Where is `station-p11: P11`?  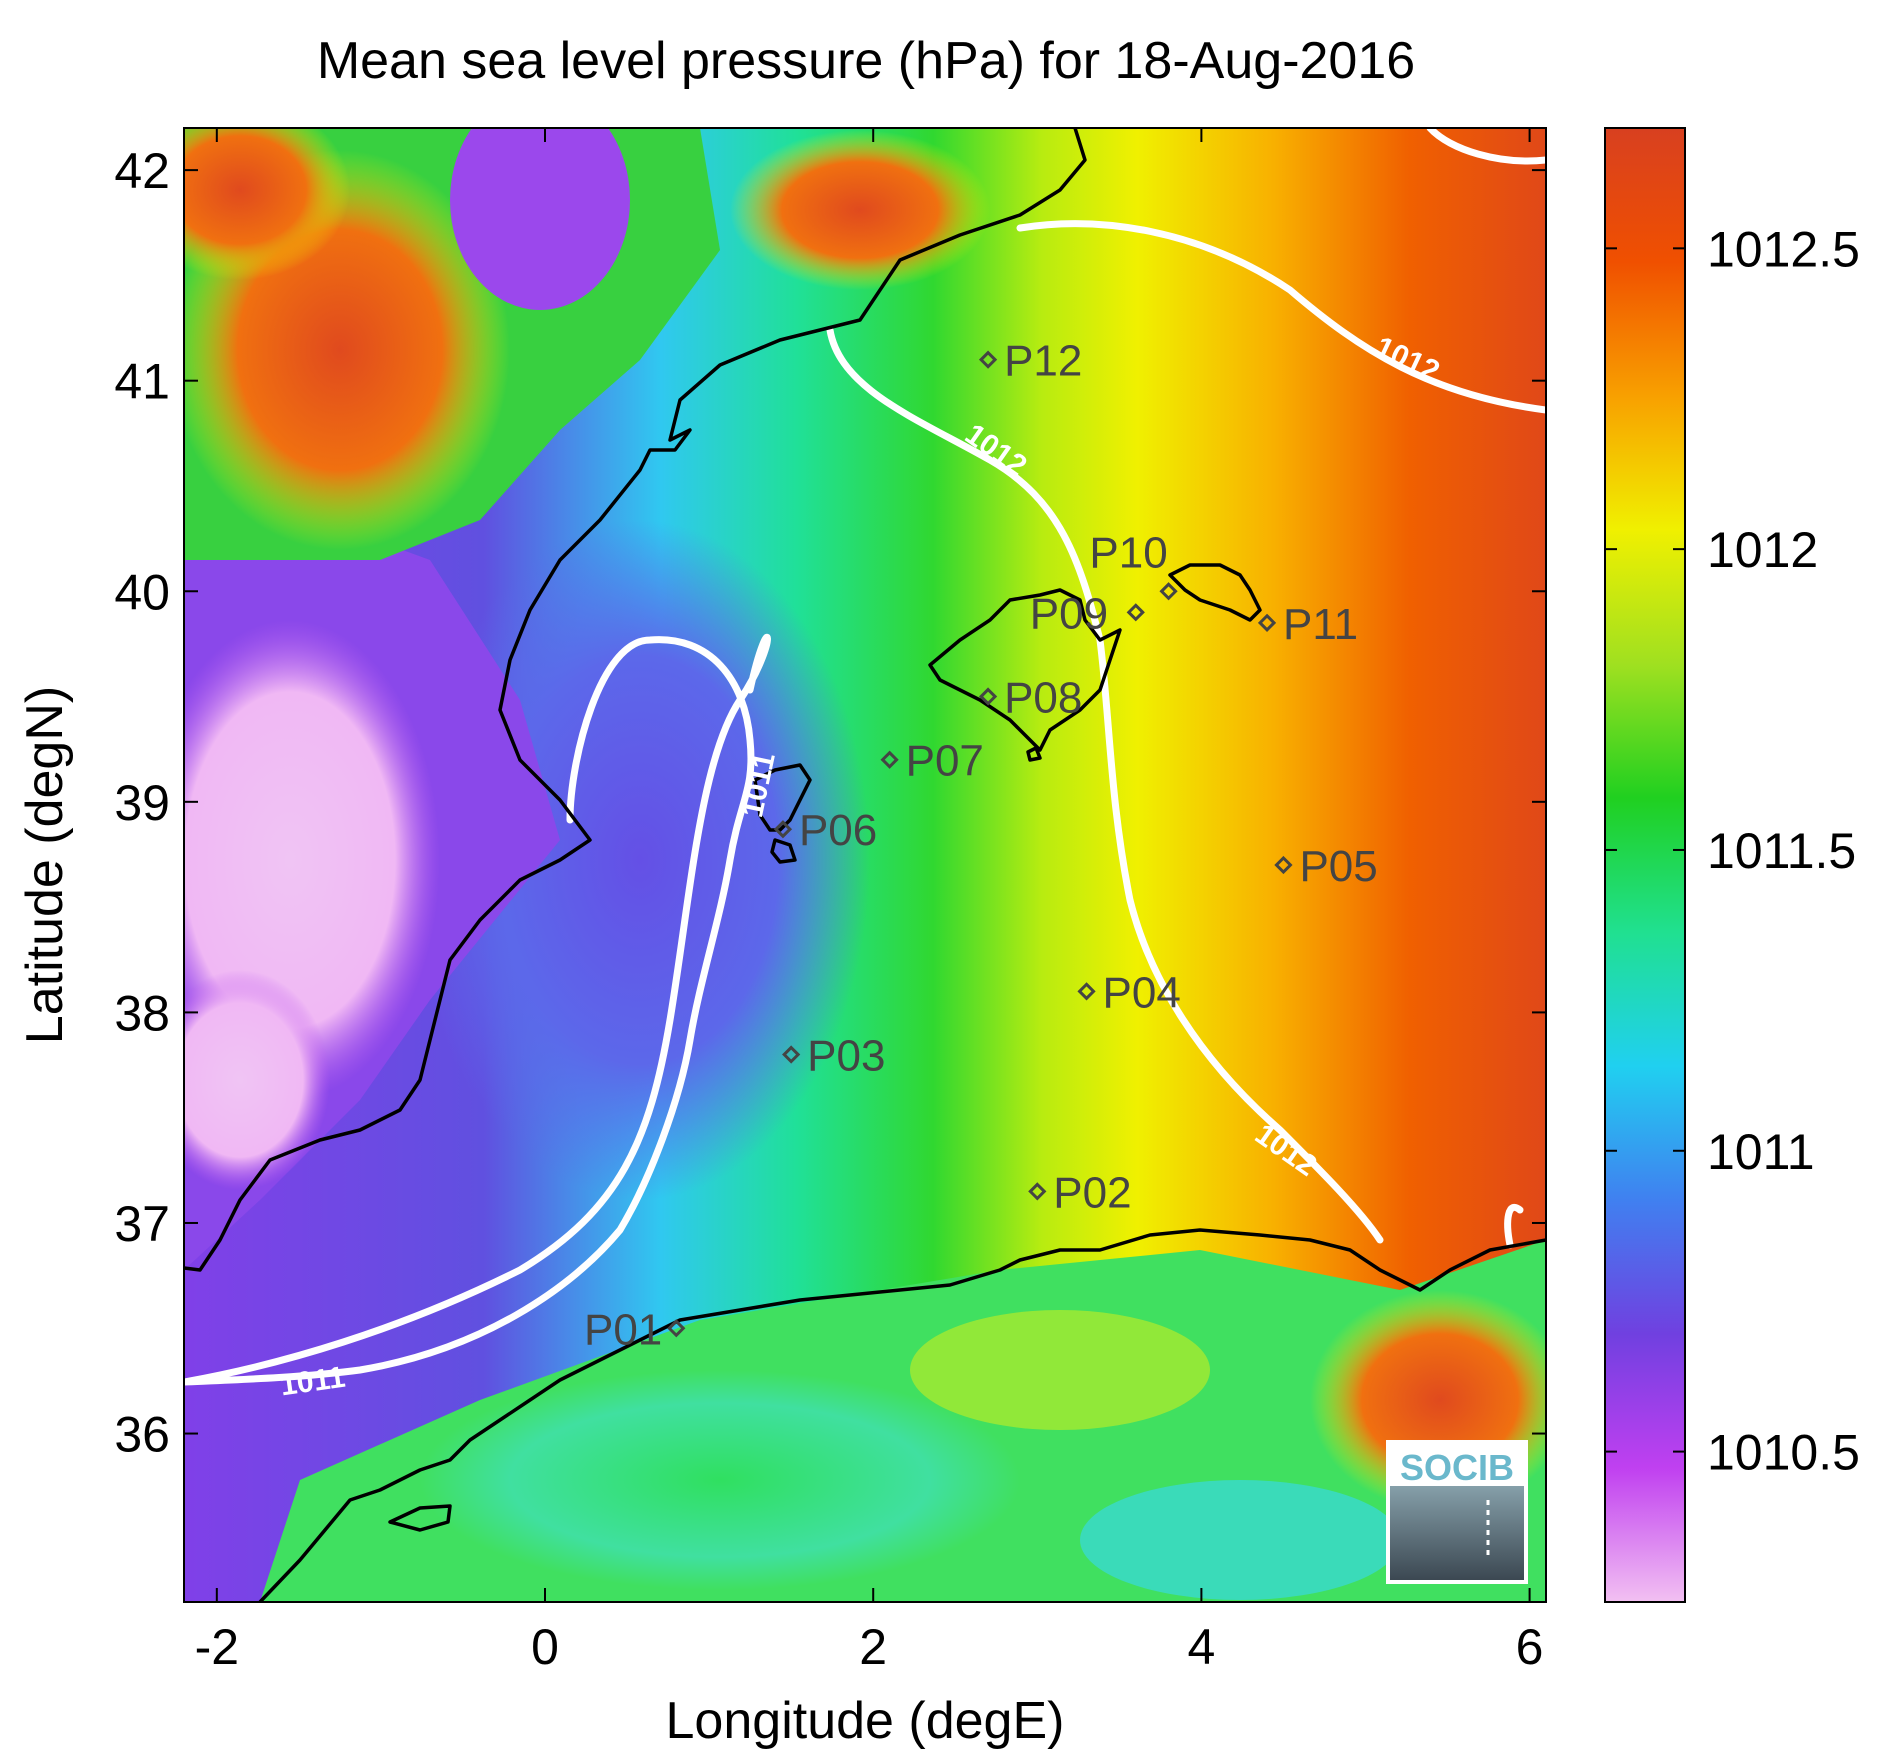 station-p11: P11 is located at coordinates (1307, 624).